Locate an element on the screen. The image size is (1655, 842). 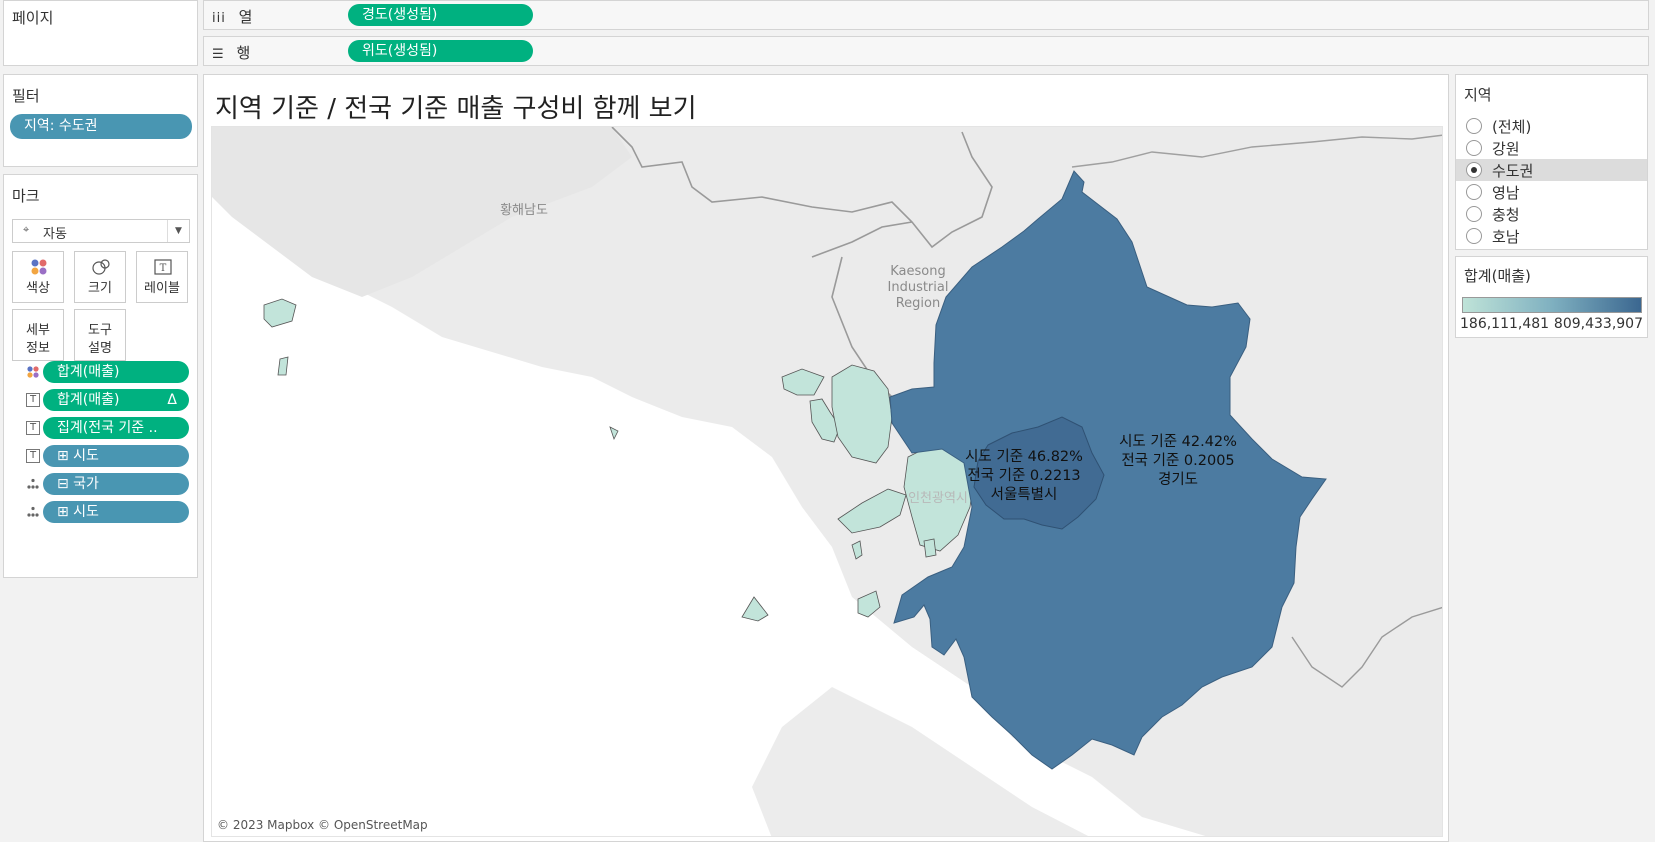
size-button: 크기 is located at coordinates (100, 277).